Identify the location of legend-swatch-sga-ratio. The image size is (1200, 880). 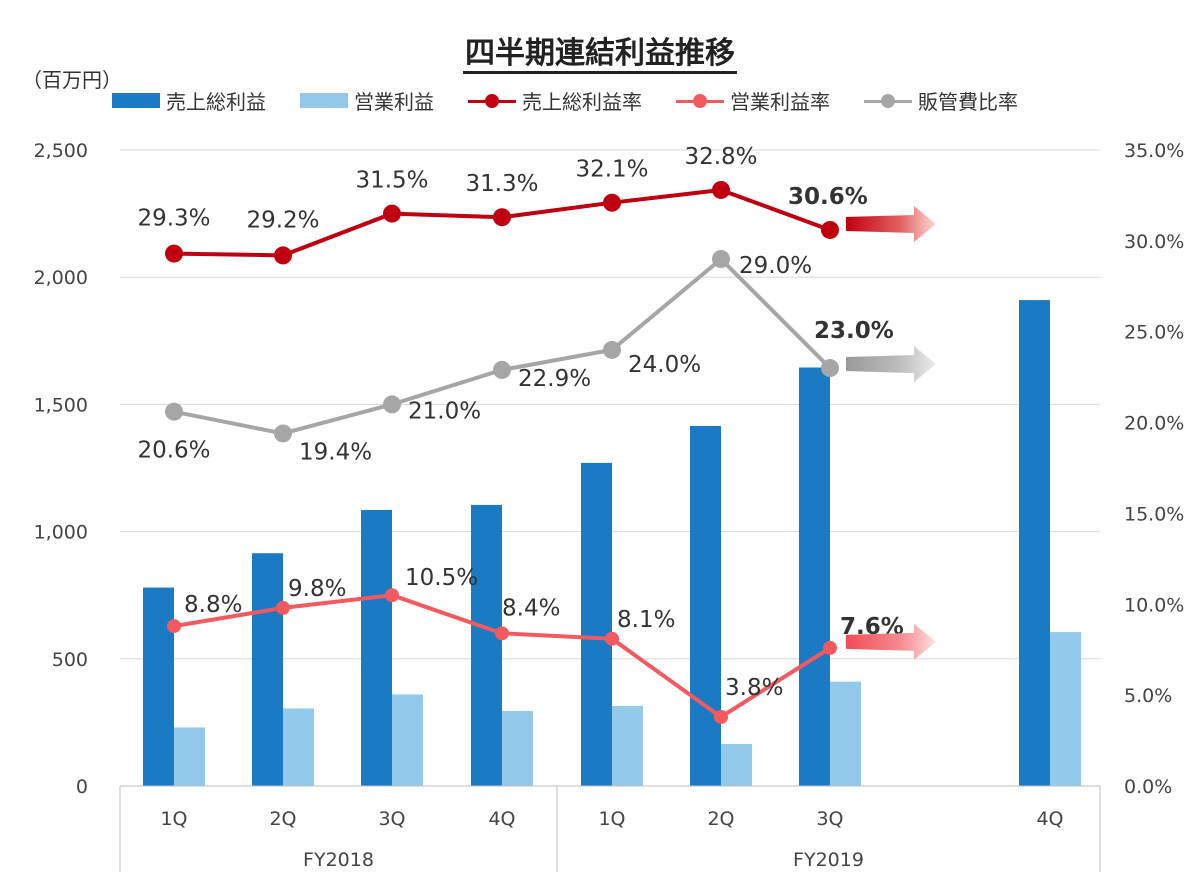
(888, 101).